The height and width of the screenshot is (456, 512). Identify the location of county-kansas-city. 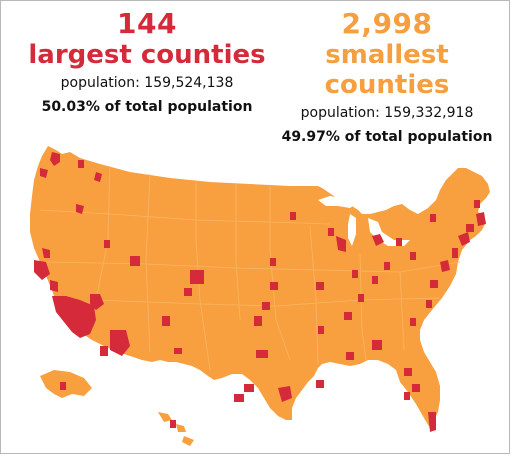
(274, 286).